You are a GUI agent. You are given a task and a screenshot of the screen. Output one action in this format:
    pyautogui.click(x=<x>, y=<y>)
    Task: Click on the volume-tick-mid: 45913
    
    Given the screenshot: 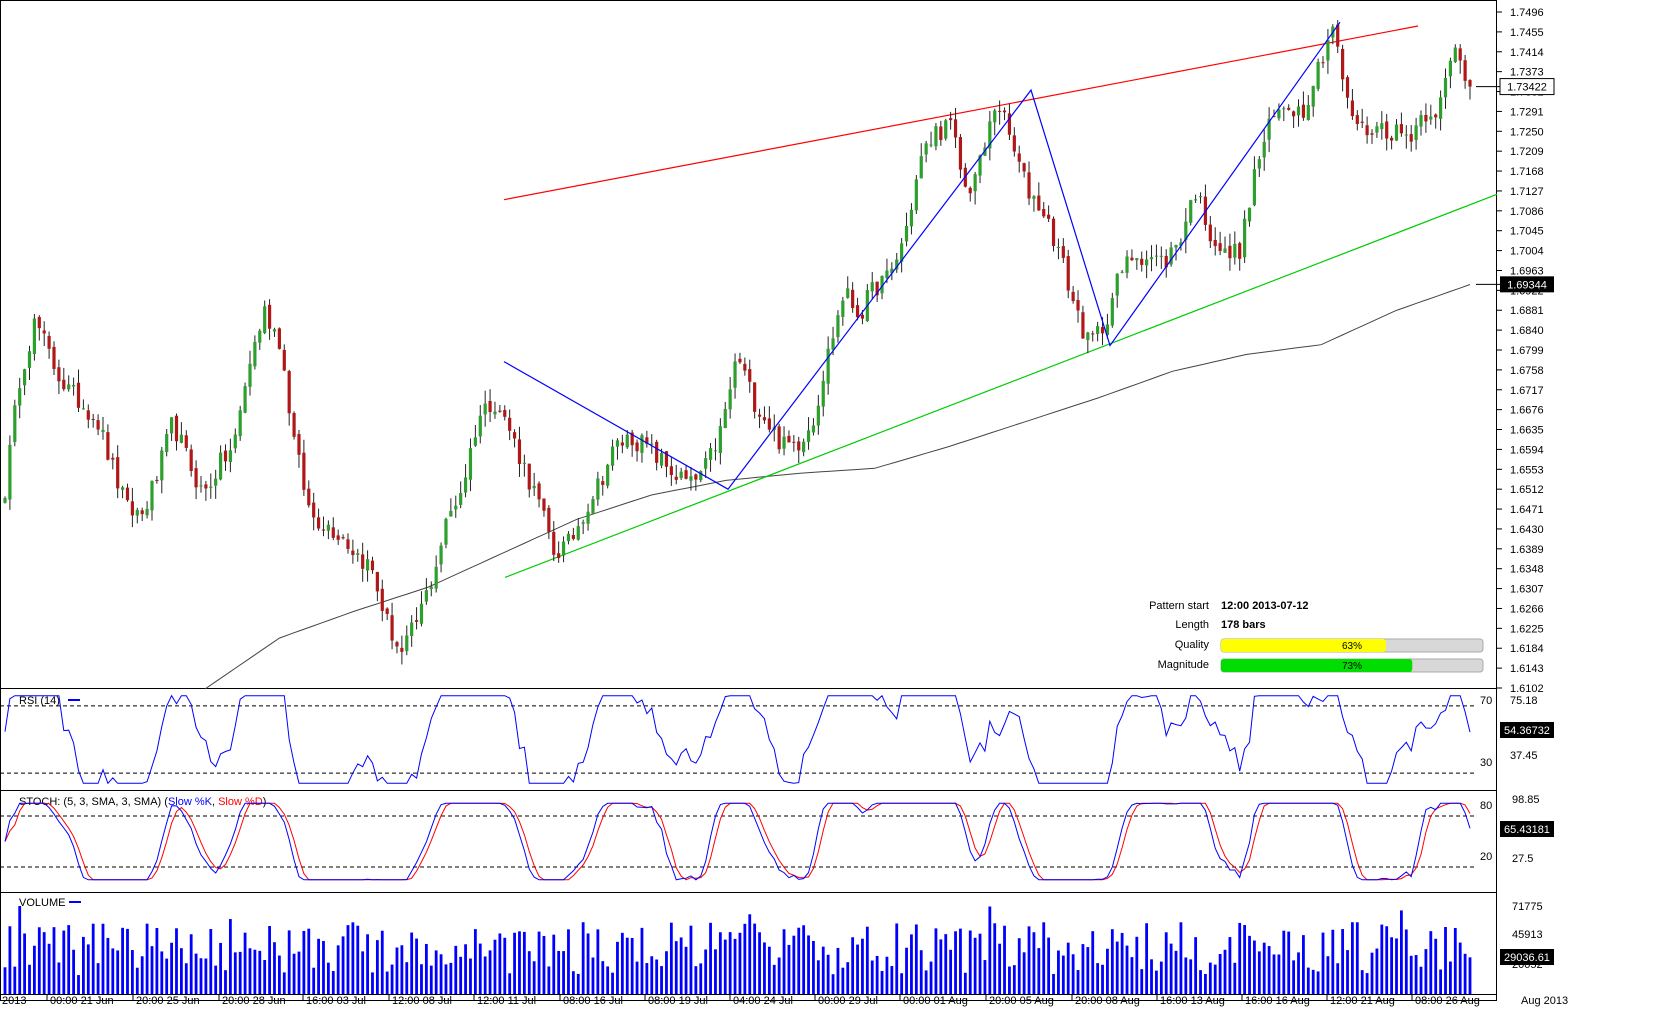 What is the action you would take?
    pyautogui.click(x=1527, y=935)
    